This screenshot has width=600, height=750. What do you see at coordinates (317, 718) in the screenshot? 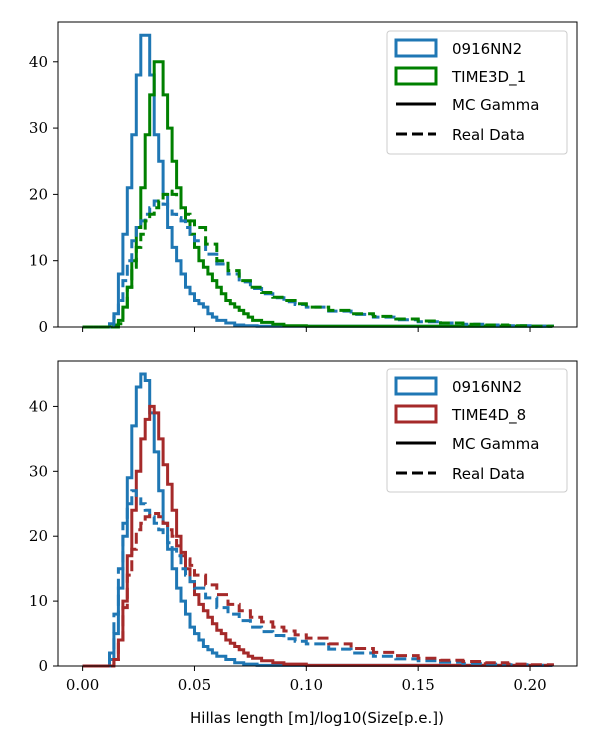
I see `x-axis-label: Hillas length [m]/log10(Size[p.e.])` at bounding box center [317, 718].